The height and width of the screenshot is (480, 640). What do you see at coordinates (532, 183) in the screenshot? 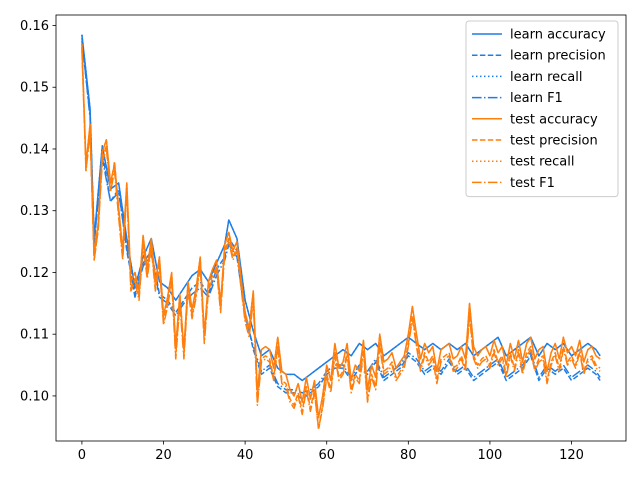
I see `legend-label: test F1` at bounding box center [532, 183].